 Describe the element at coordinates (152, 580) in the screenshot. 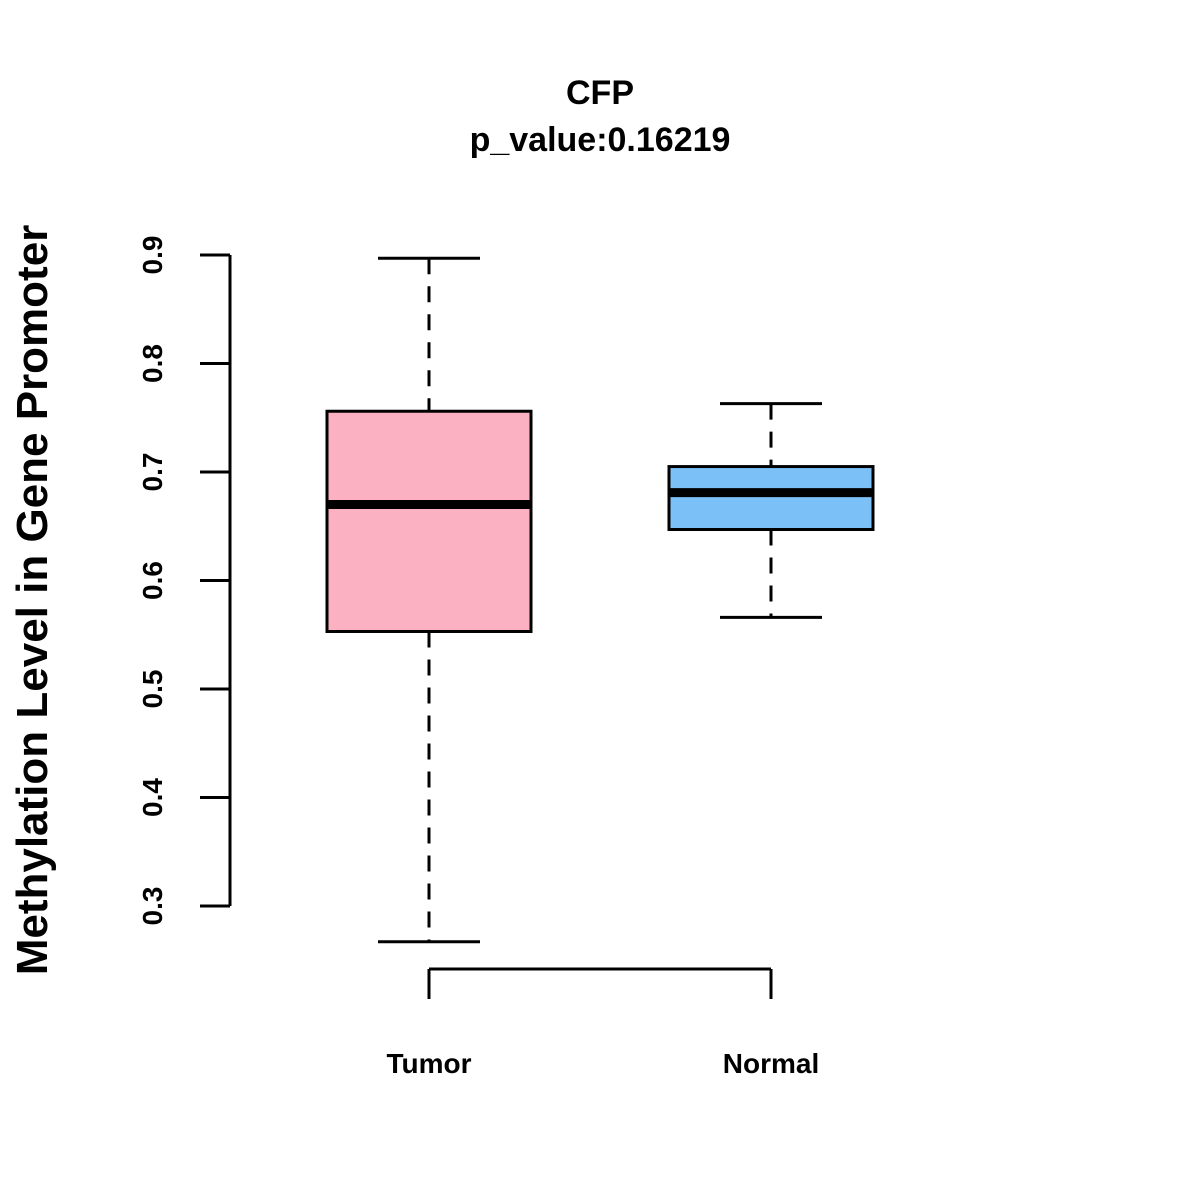

I see `y-tick-label: 0.6` at that location.